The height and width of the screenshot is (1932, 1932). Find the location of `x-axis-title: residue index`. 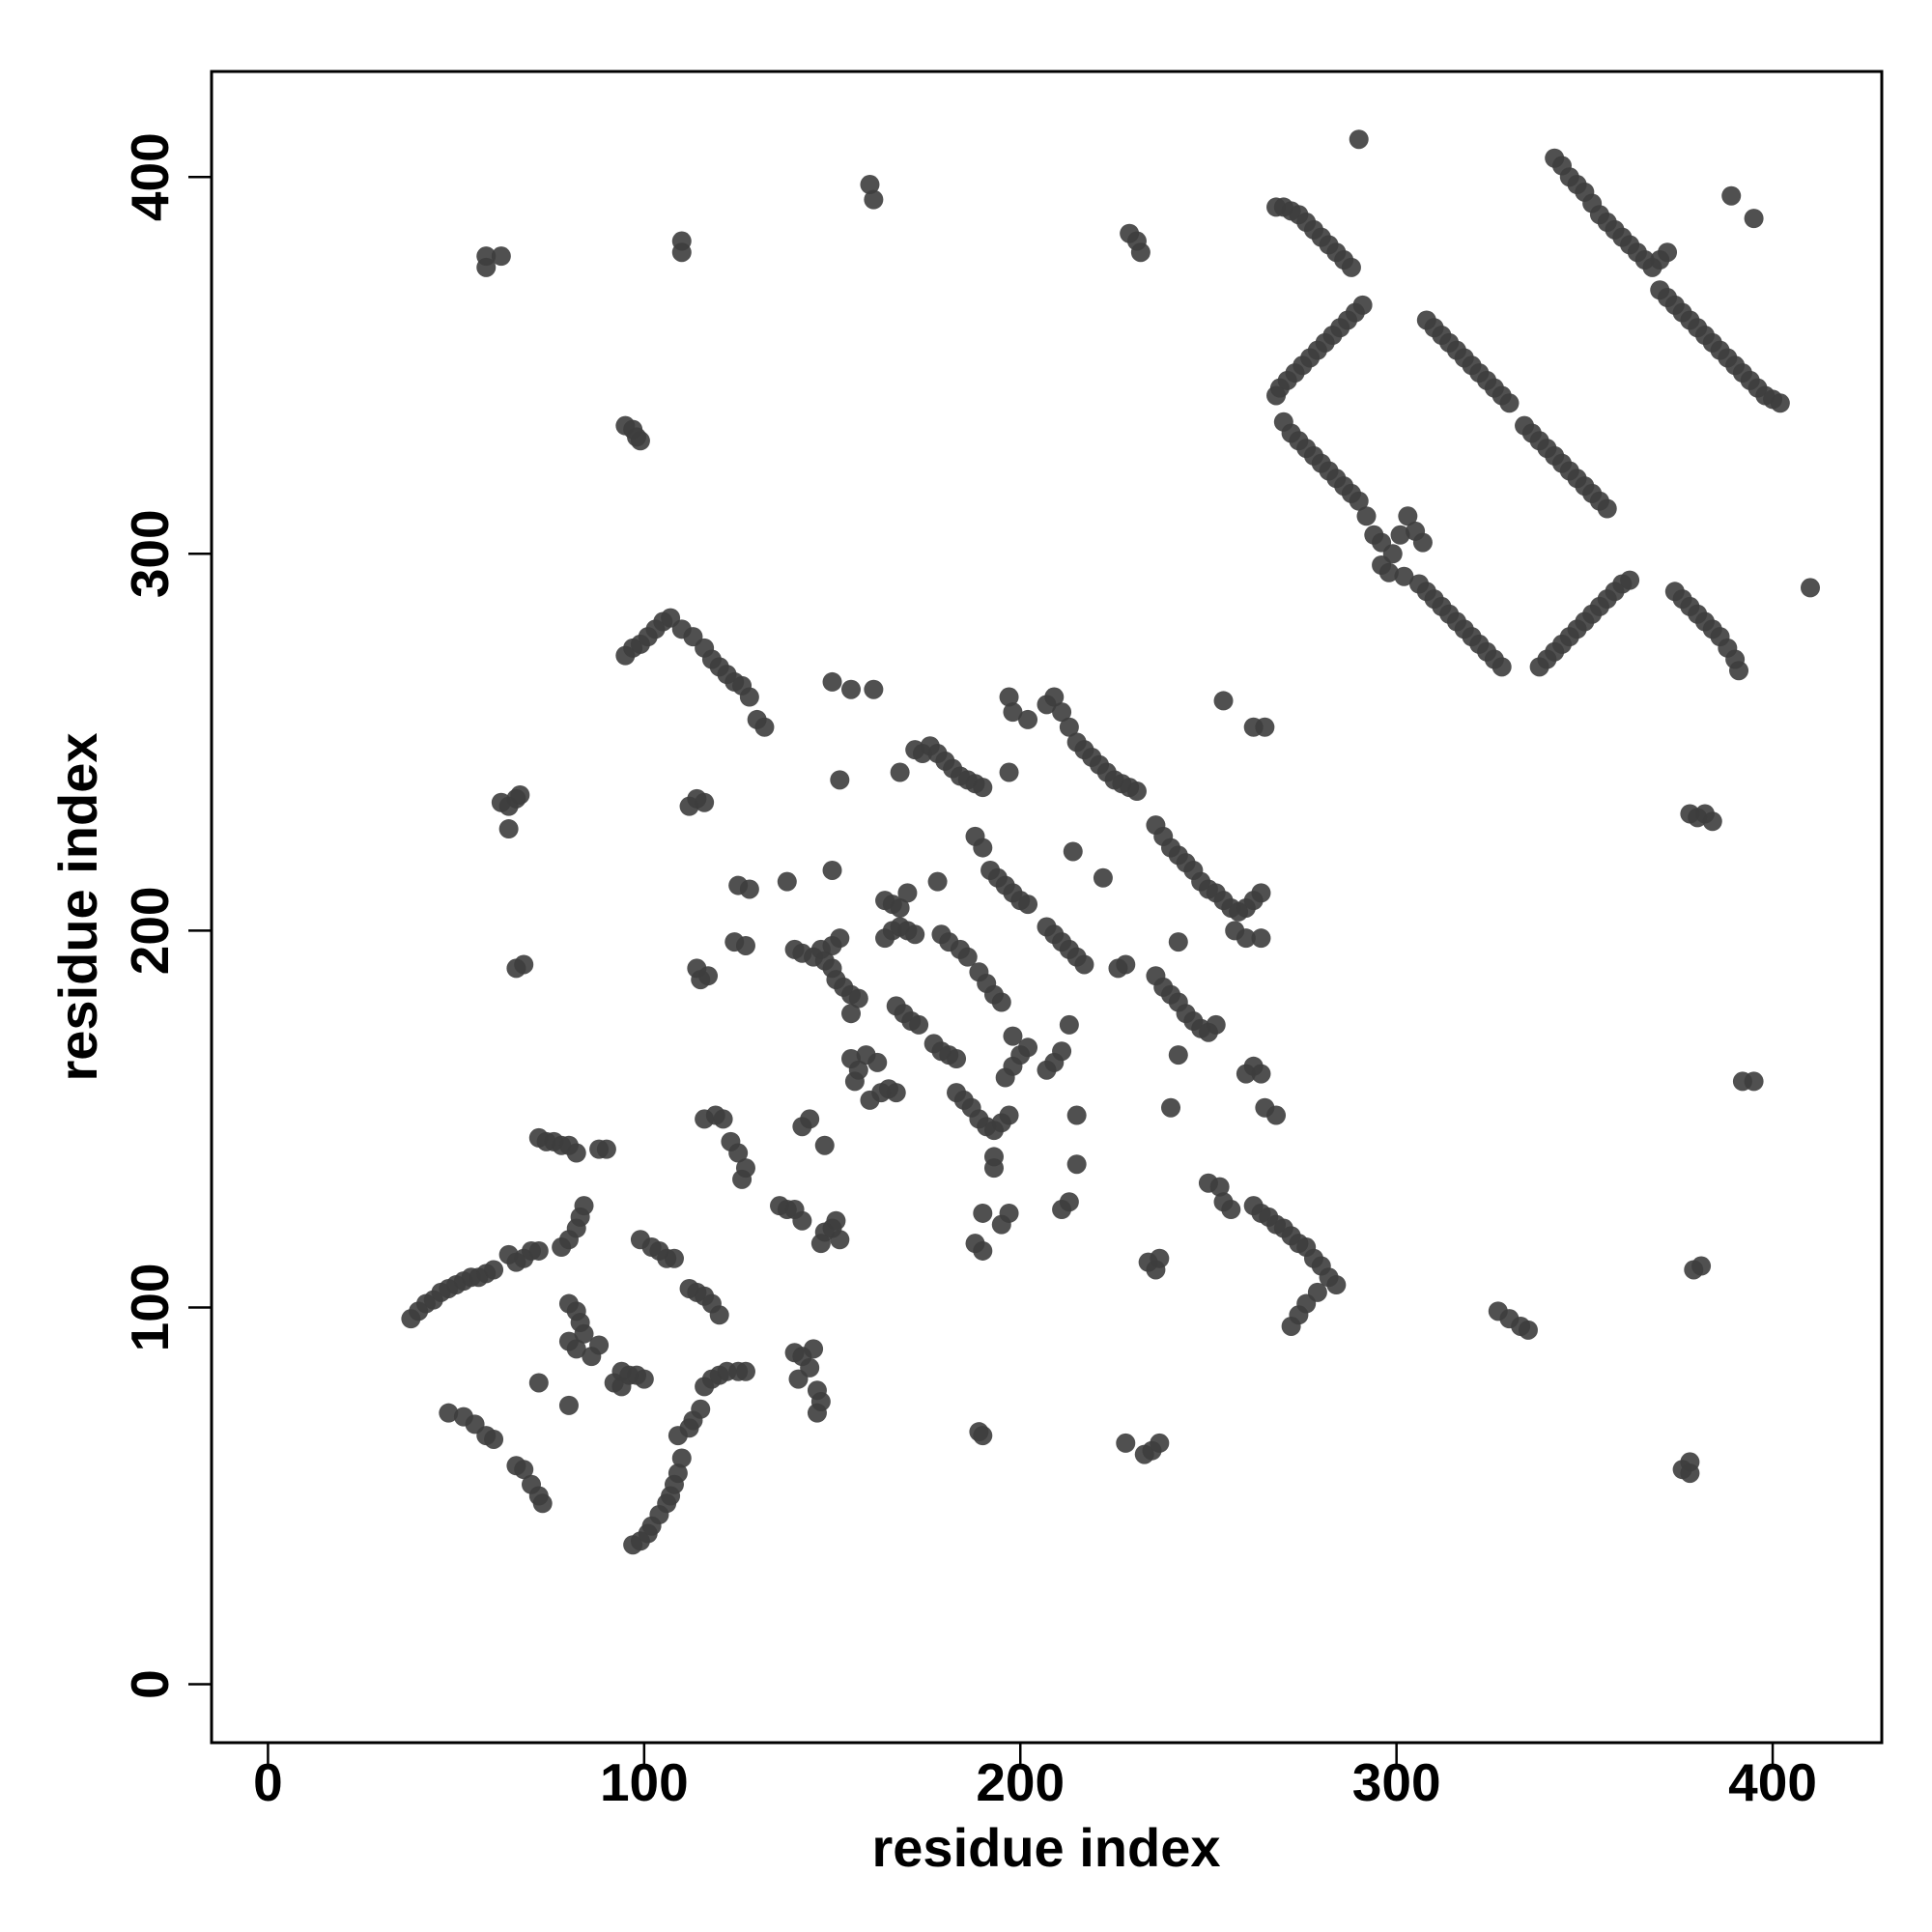

x-axis-title: residue index is located at coordinates (1045, 1847).